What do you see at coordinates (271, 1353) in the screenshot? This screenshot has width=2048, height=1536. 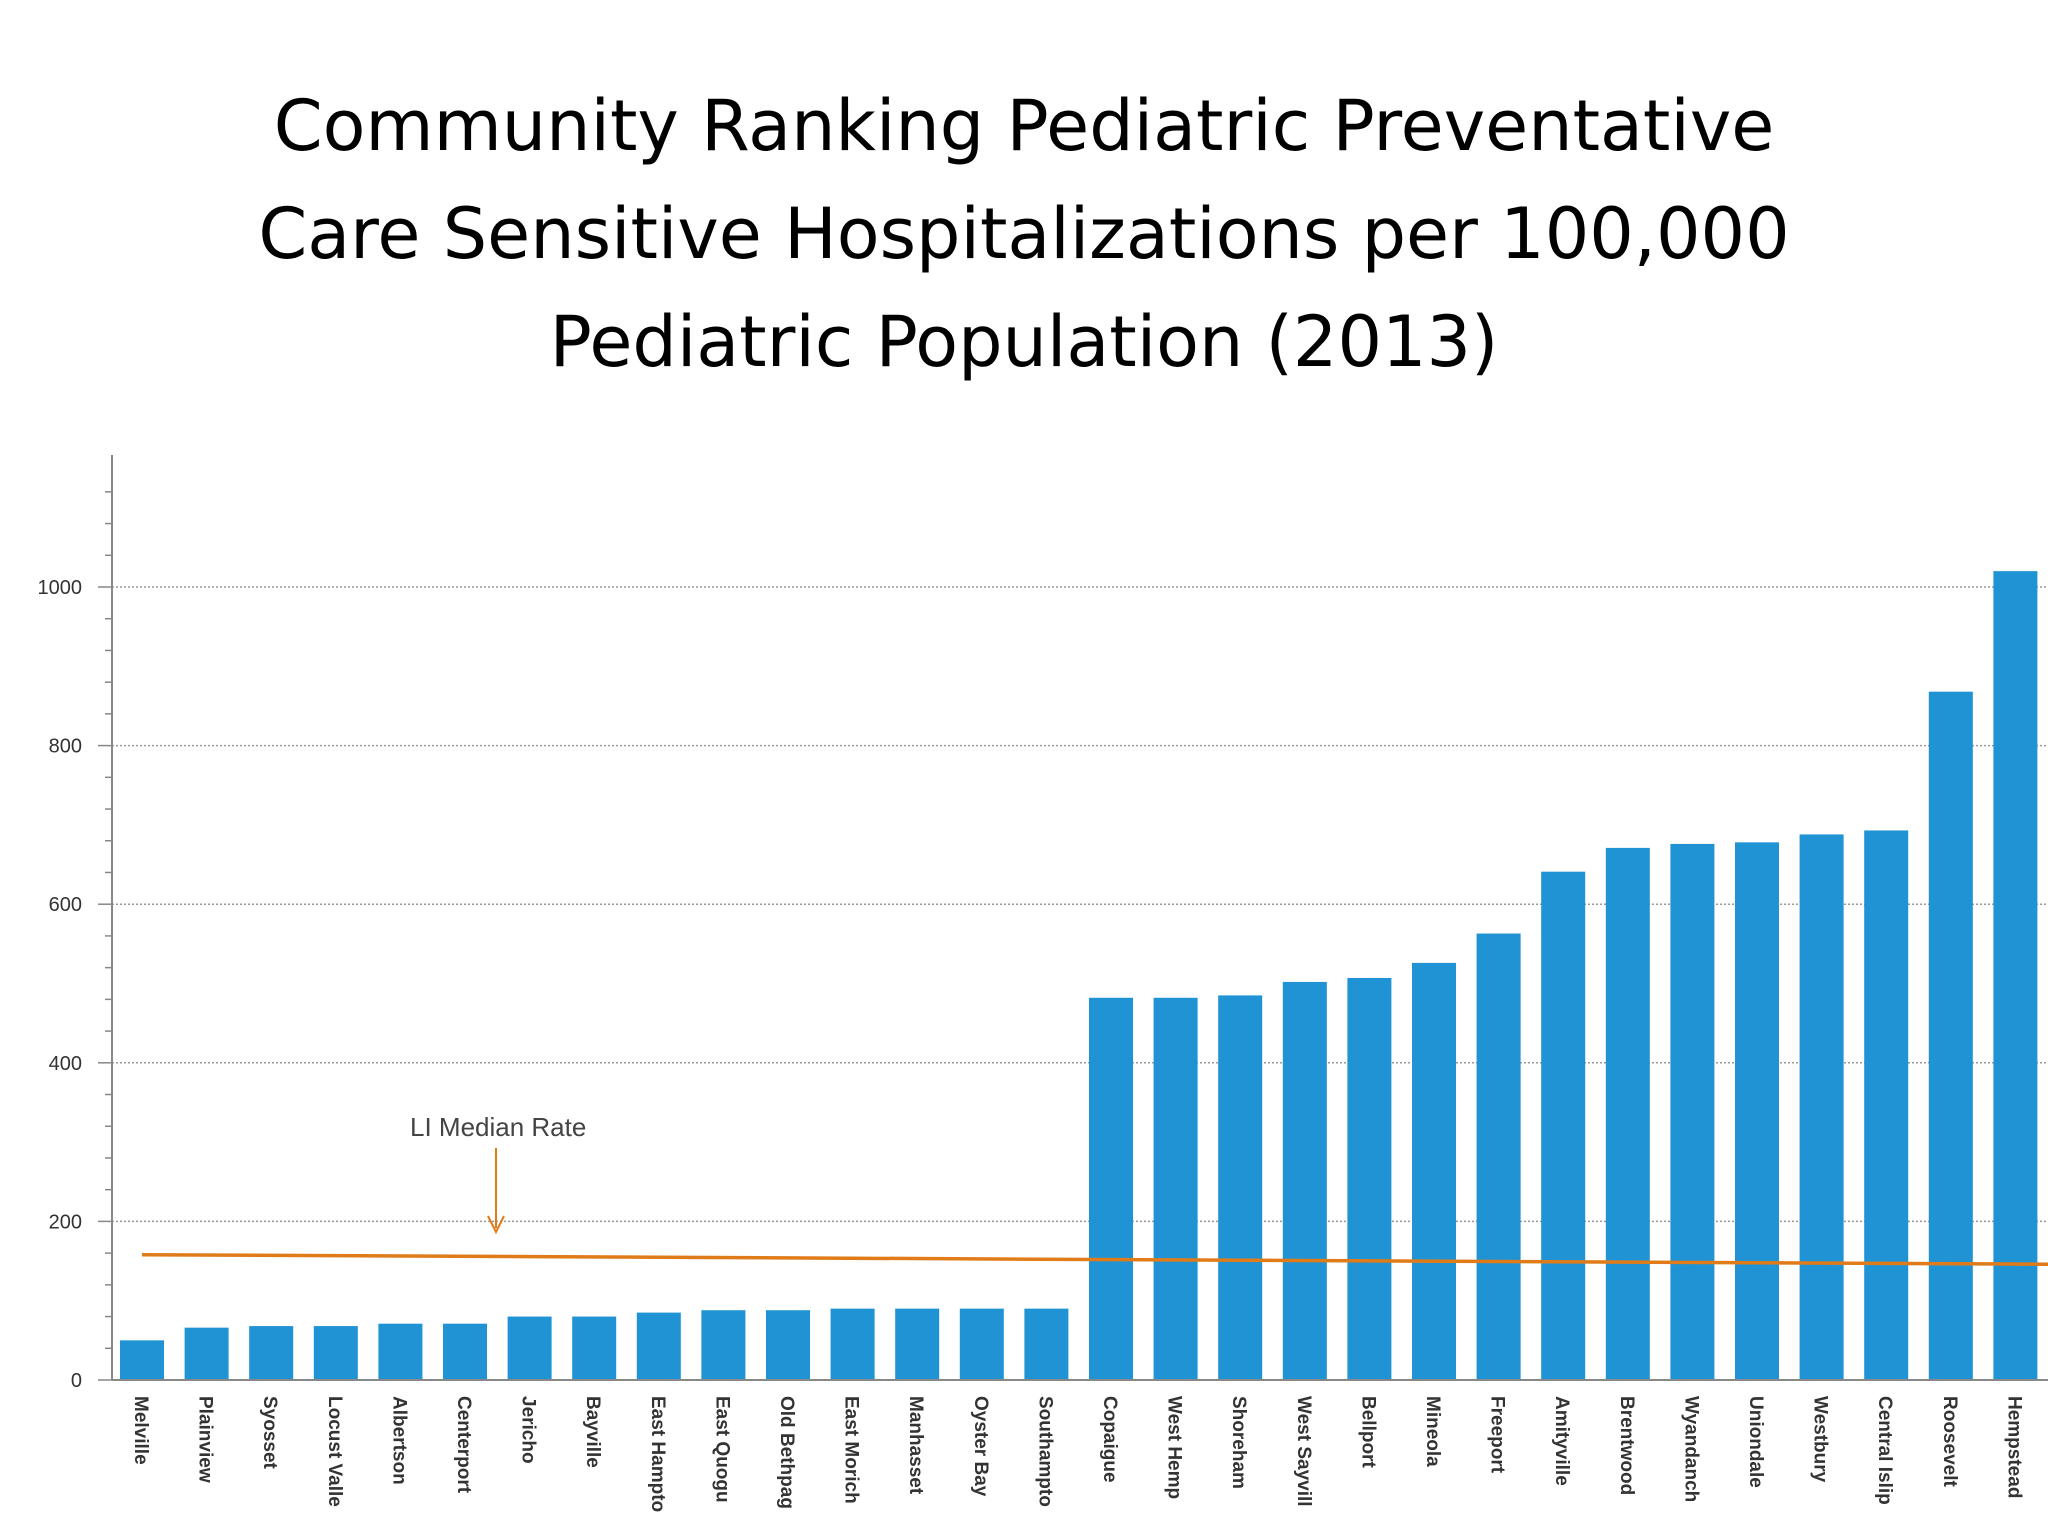 I see `bar-syosset` at bounding box center [271, 1353].